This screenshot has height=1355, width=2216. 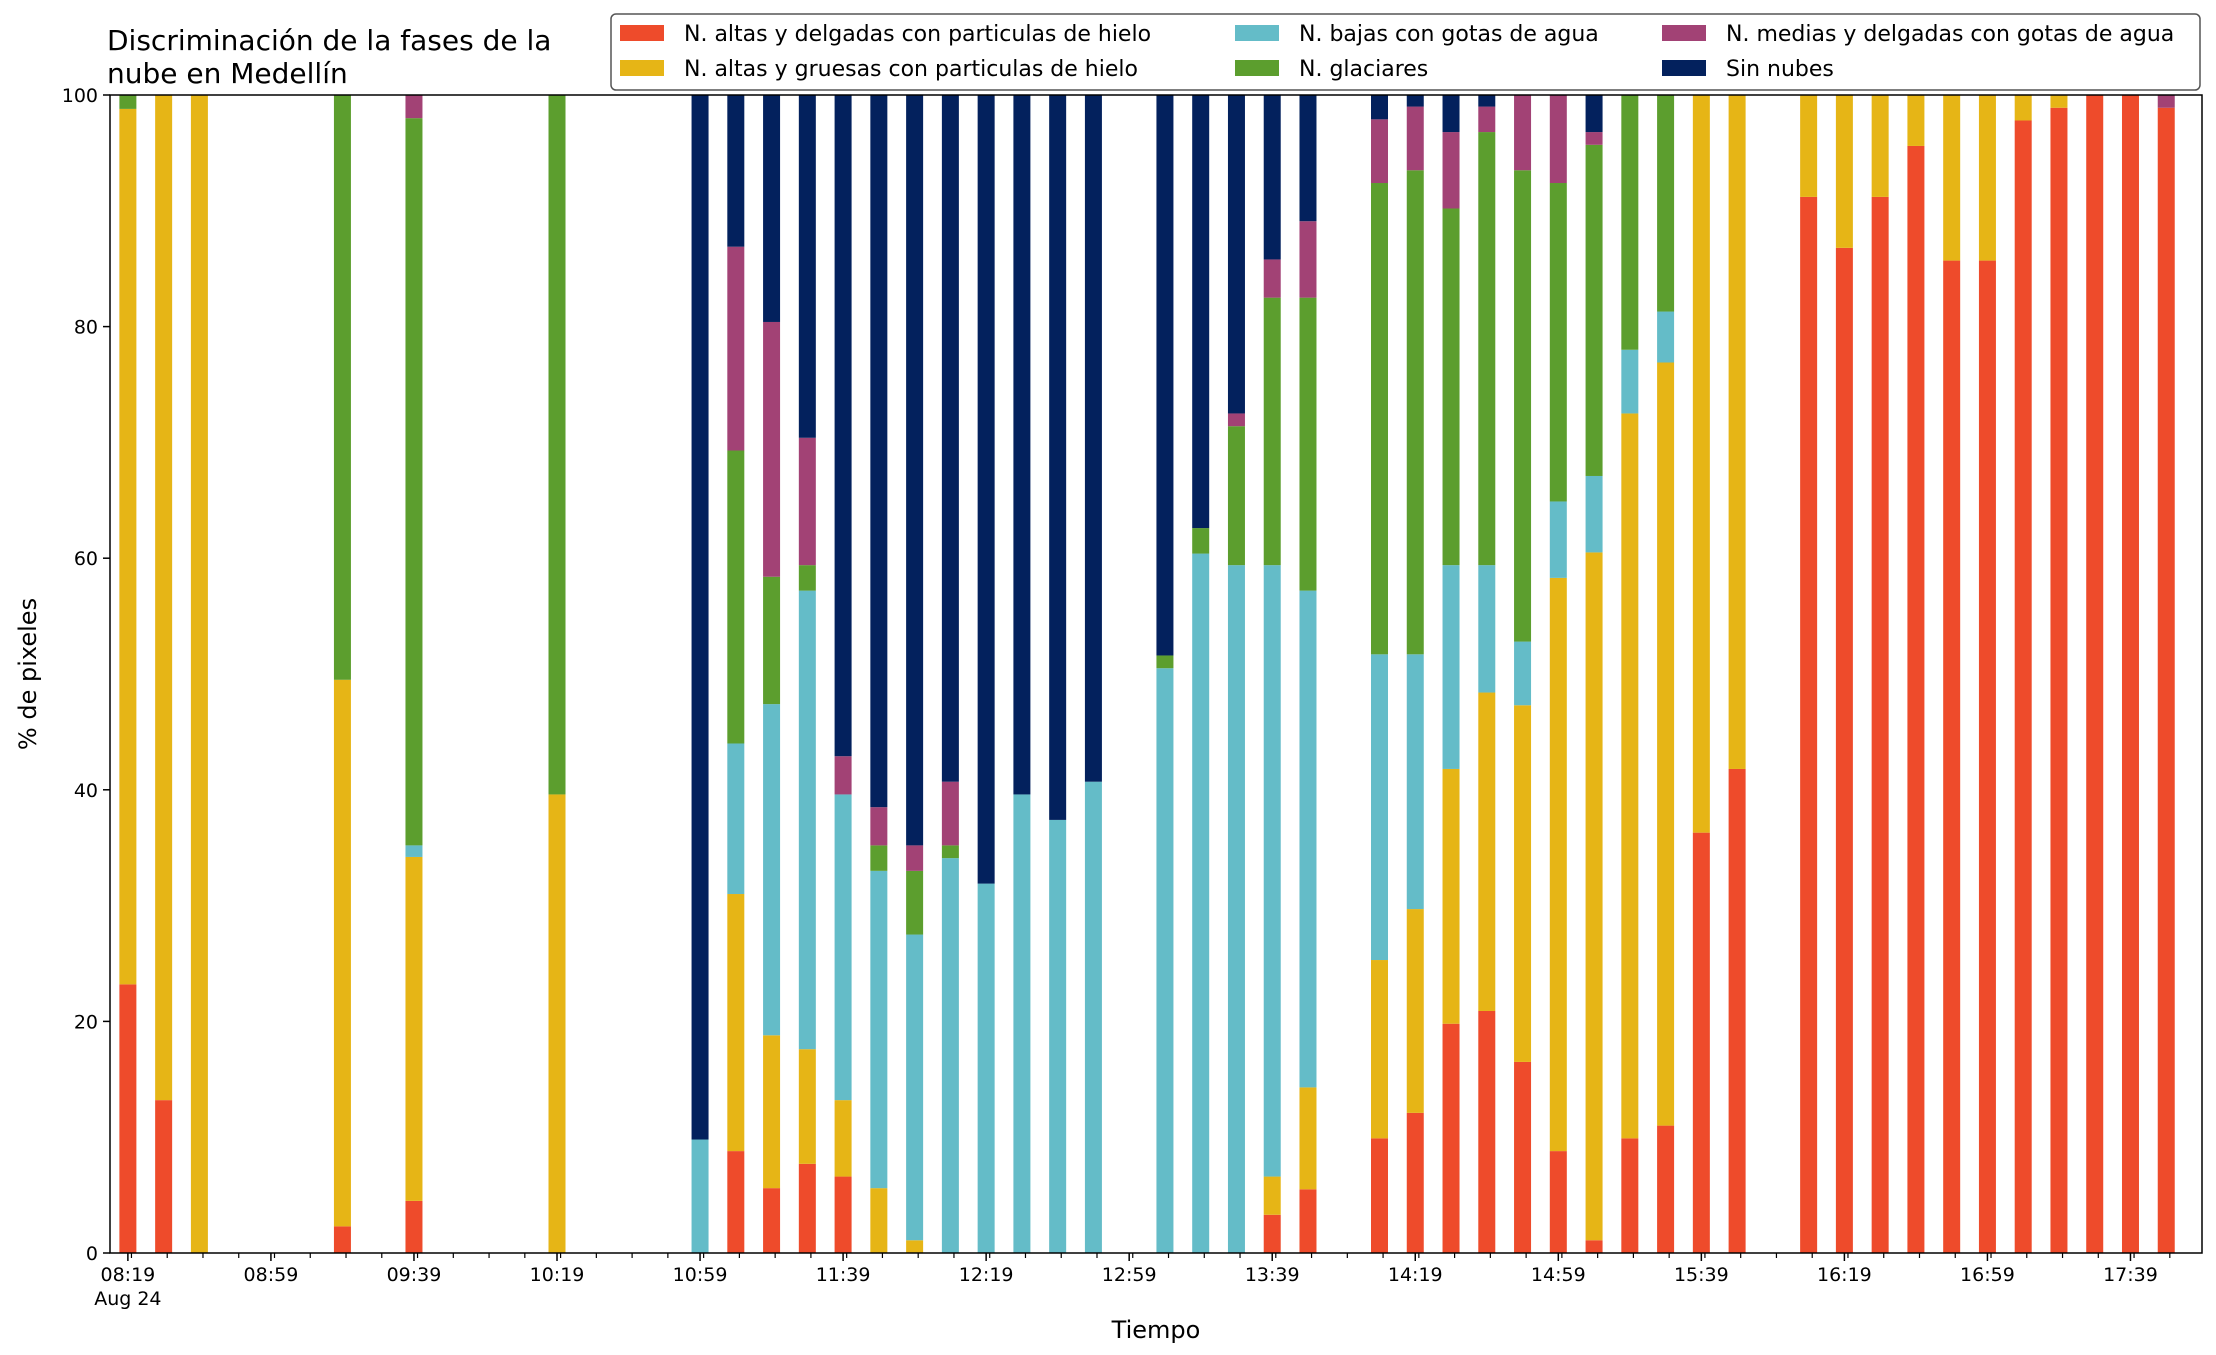 What do you see at coordinates (271, 1275) in the screenshot?
I see `x-tick-label: 08:59` at bounding box center [271, 1275].